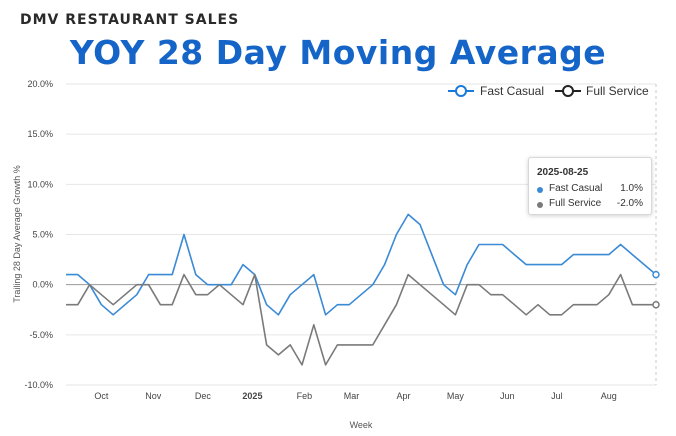  Describe the element at coordinates (403, 396) in the screenshot. I see `x-tick-label: Apr` at that location.